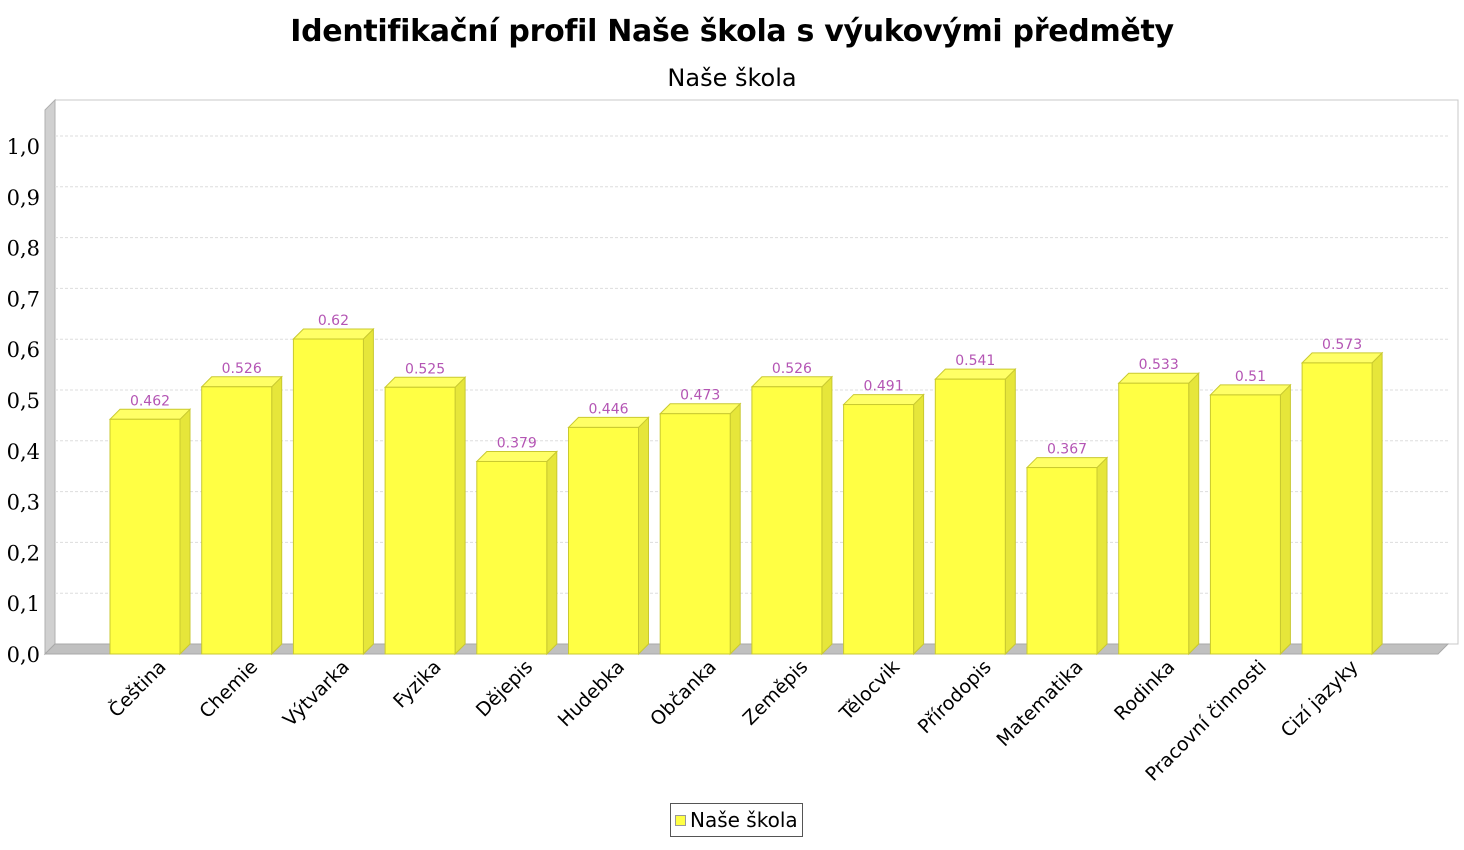 The height and width of the screenshot is (850, 1464). What do you see at coordinates (1342, 345) in the screenshot?
I see `data-label: 0.573` at bounding box center [1342, 345].